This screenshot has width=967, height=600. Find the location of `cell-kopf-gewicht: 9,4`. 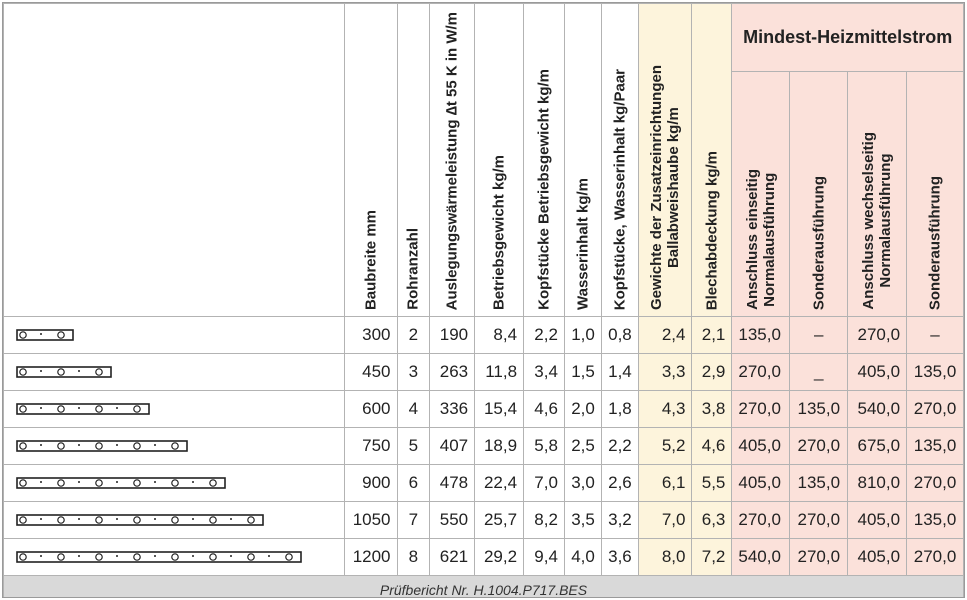

cell-kopf-gewicht: 9,4 is located at coordinates (544, 557).